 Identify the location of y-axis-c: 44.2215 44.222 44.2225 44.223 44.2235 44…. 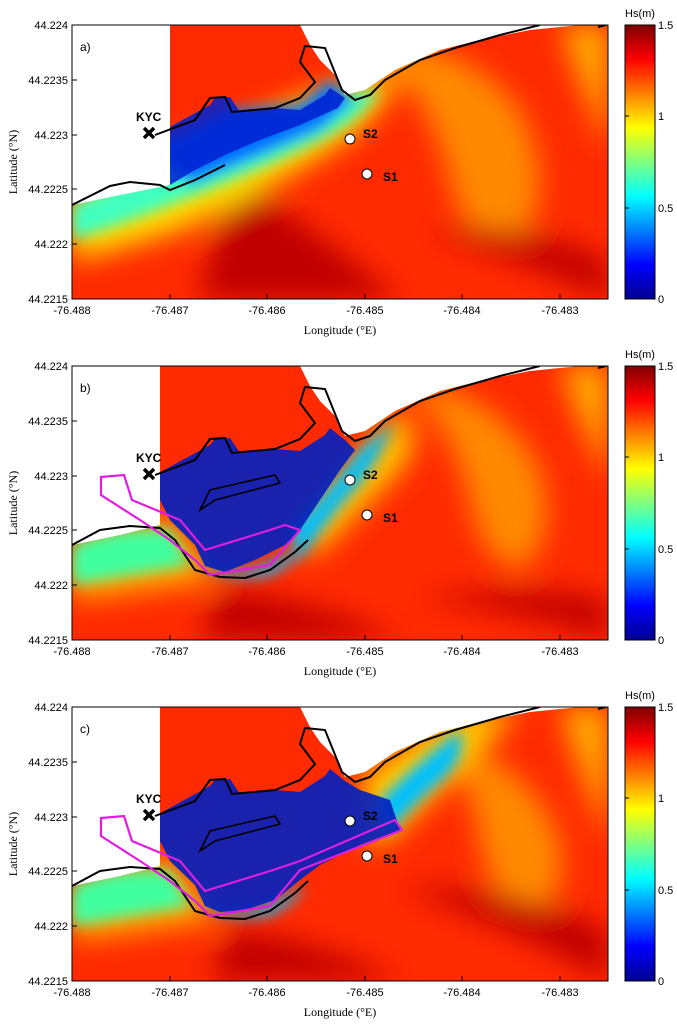
(41, 845).